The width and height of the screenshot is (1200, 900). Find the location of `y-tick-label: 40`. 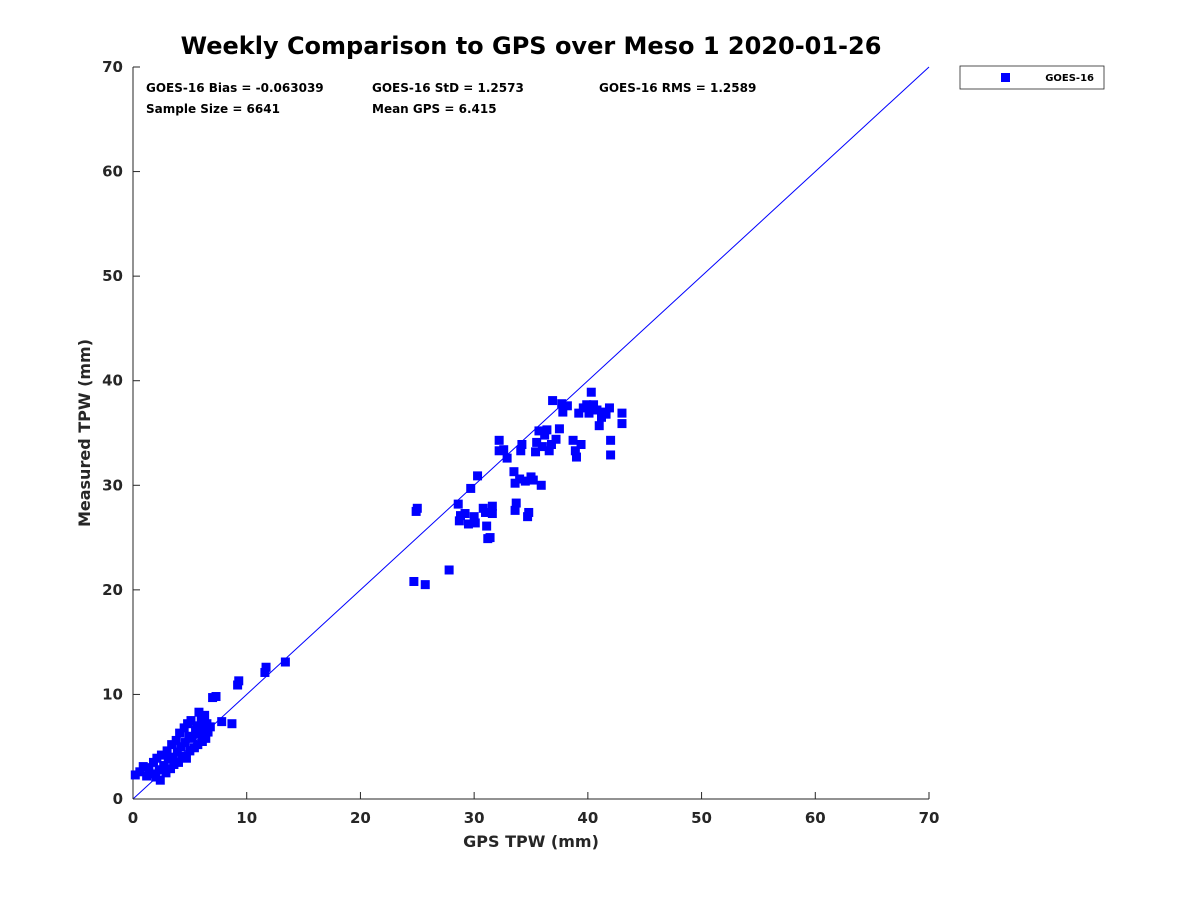

y-tick-label: 40 is located at coordinates (112, 381).